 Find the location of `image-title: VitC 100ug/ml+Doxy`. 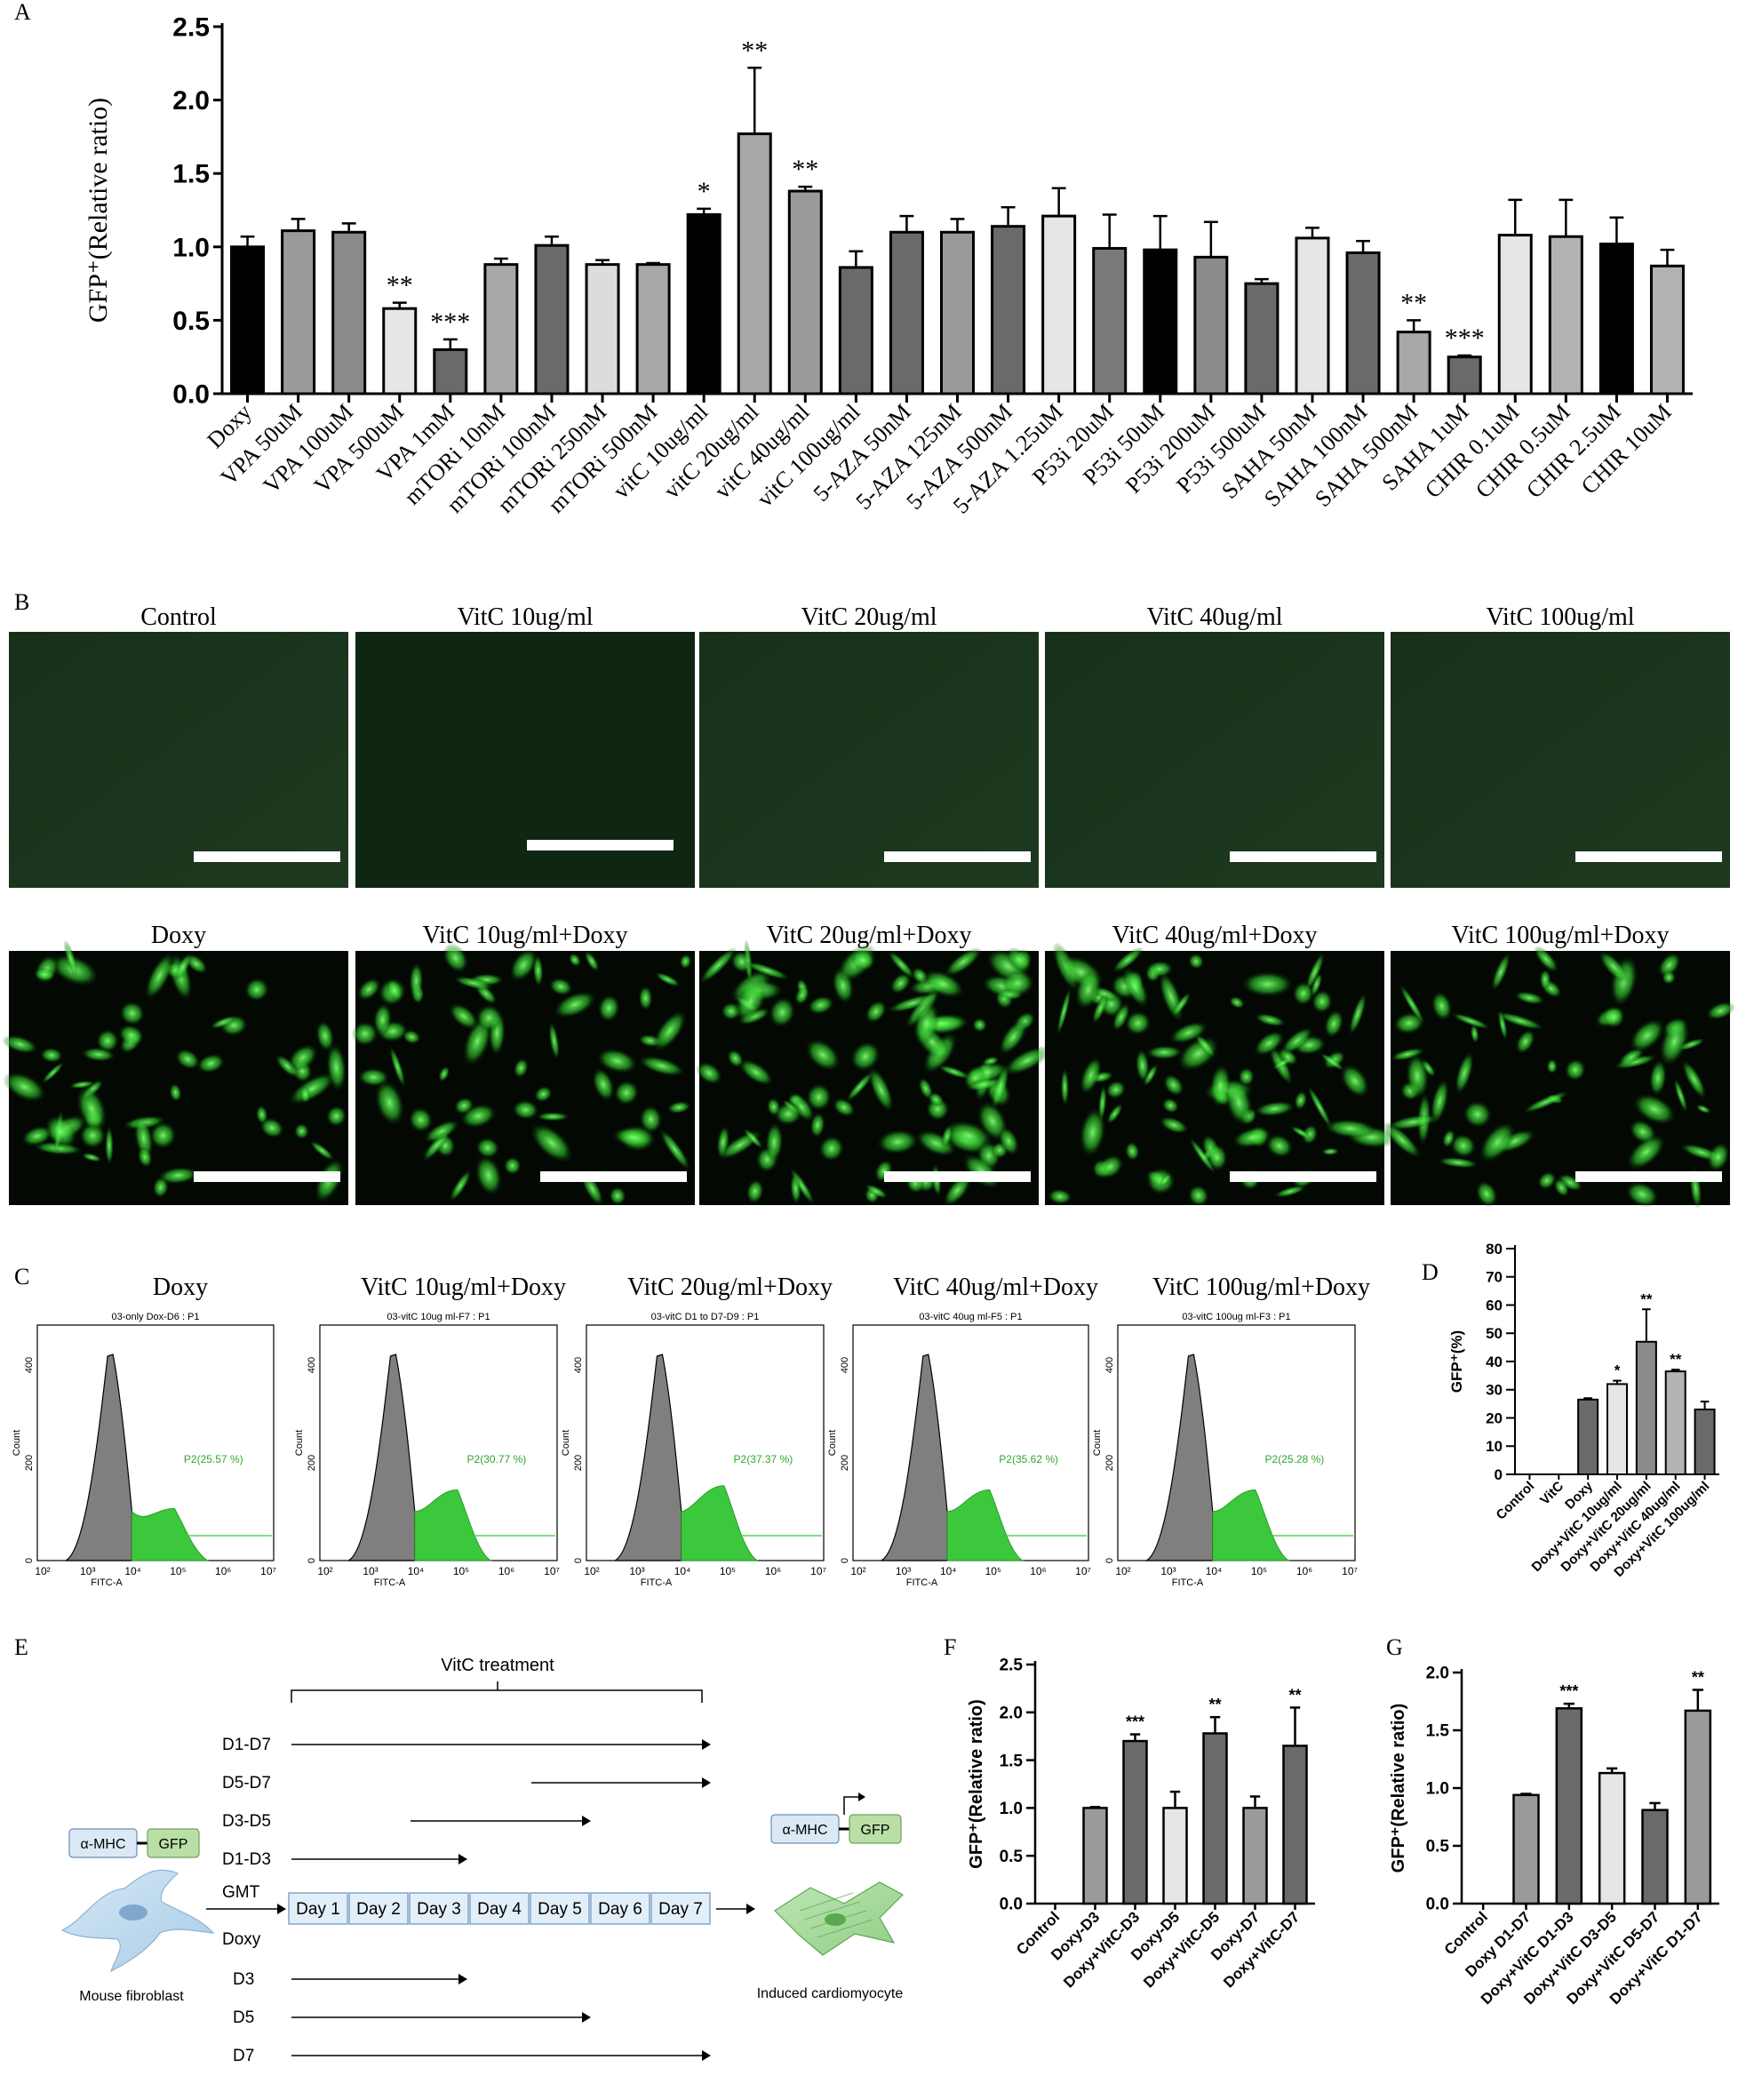

image-title: VitC 100ug/ml+Doxy is located at coordinates (1560, 935).